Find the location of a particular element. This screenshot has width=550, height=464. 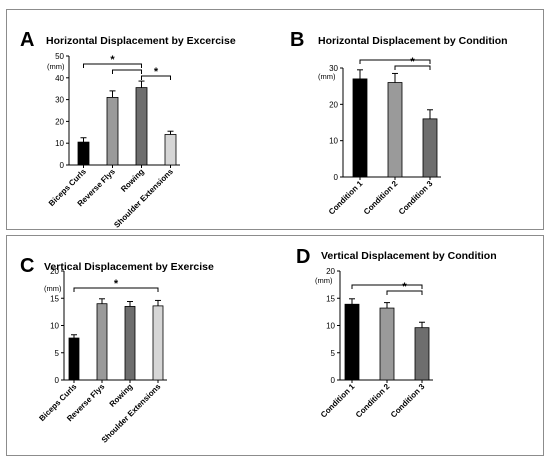

panel-b-y-tick-label: 30 is located at coordinates (333, 68).